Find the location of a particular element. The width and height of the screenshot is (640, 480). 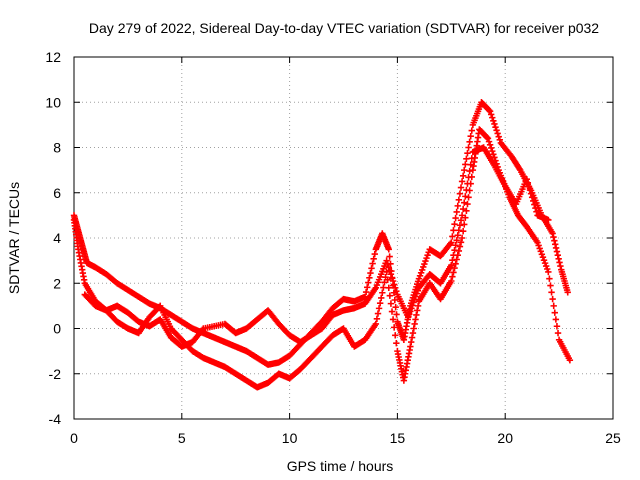

y-tick-label: -2 is located at coordinates (55, 374).